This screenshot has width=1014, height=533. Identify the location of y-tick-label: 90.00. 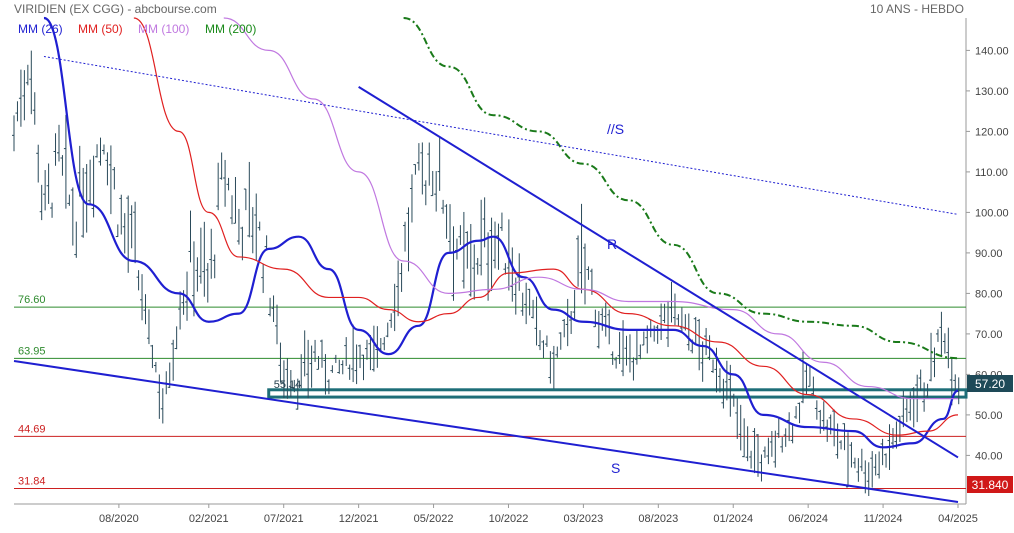
(989, 254).